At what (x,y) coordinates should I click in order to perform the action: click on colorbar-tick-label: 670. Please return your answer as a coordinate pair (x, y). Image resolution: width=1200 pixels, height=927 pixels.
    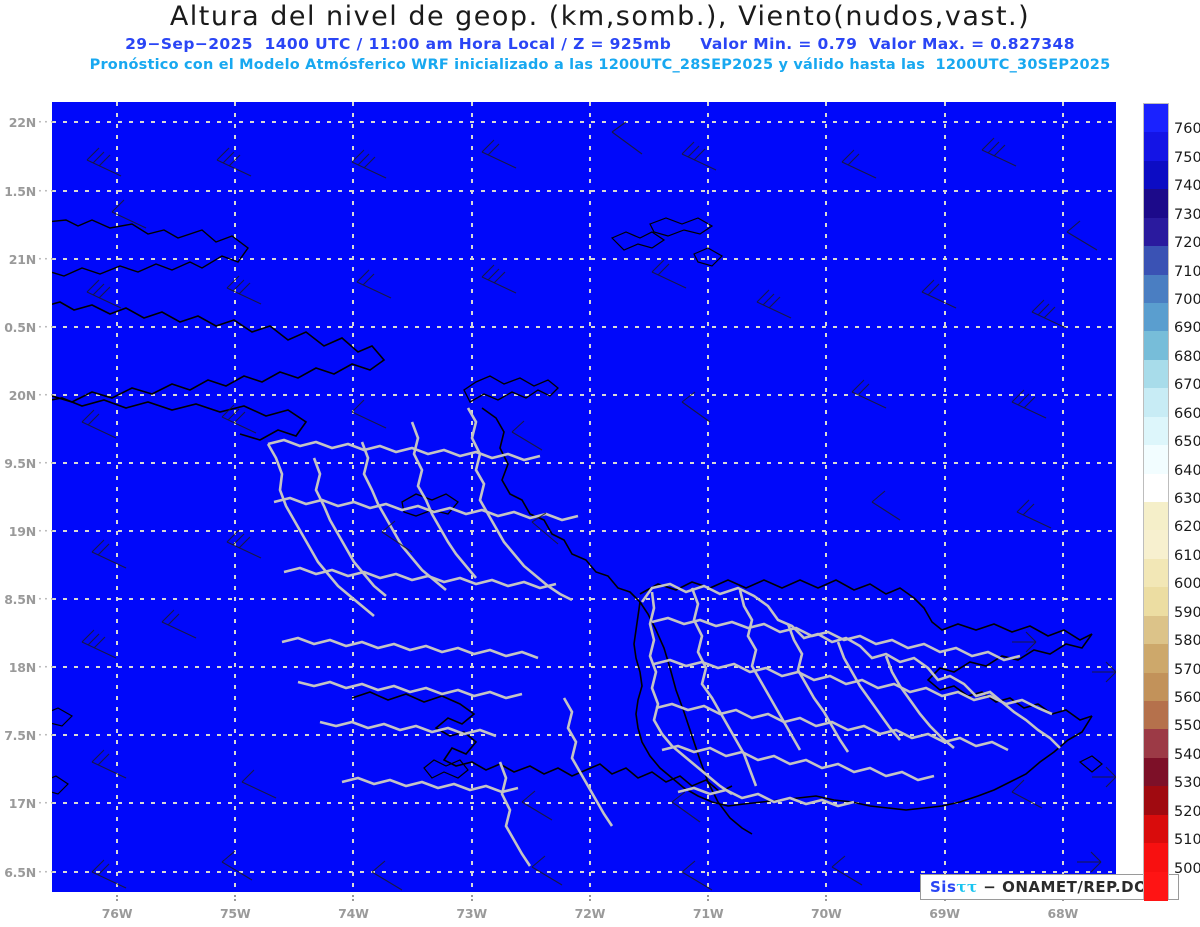
    Looking at the image, I should click on (1187, 385).